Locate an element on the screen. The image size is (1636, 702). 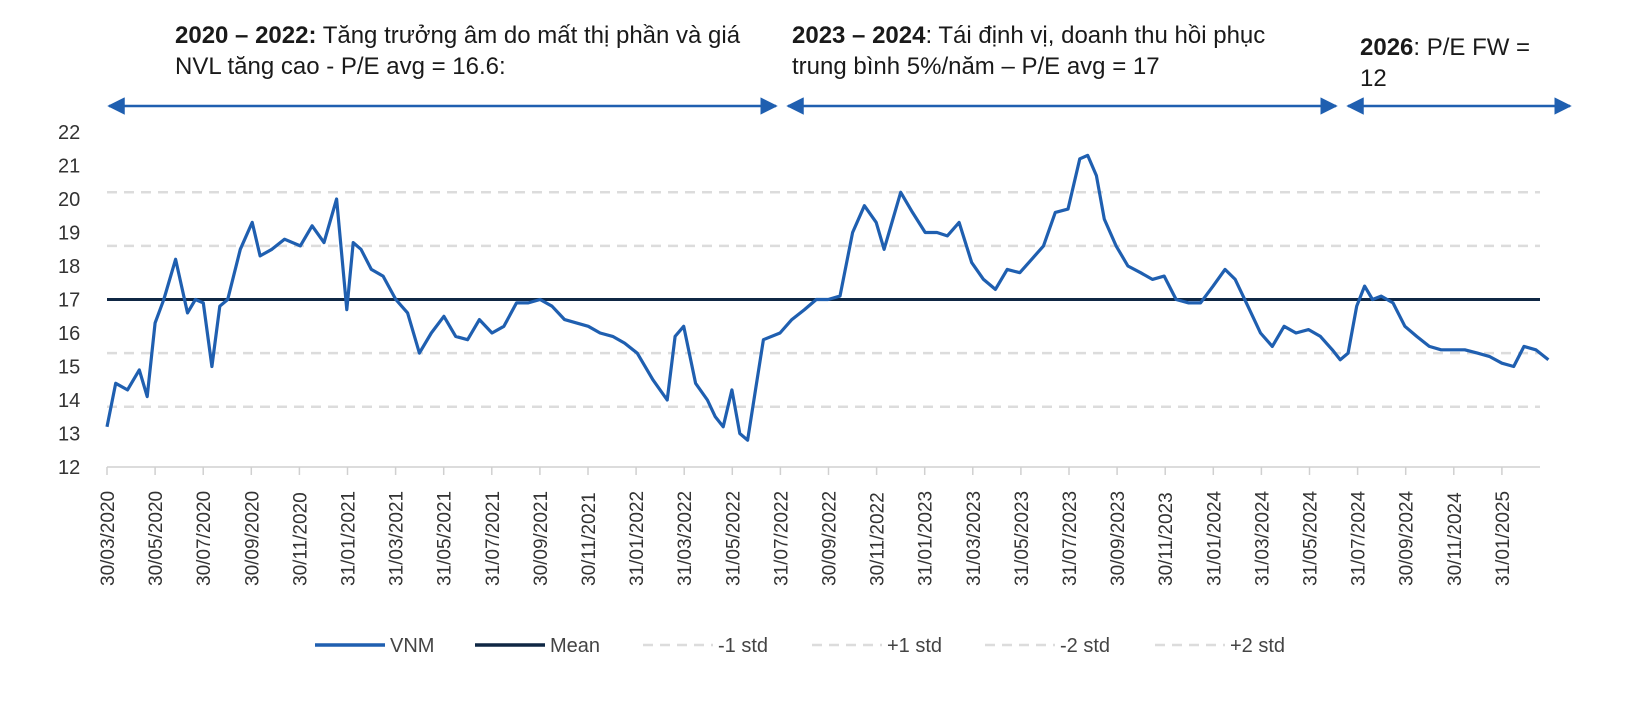
x-tick-label: 30/03/2020 is located at coordinates (108, 538).